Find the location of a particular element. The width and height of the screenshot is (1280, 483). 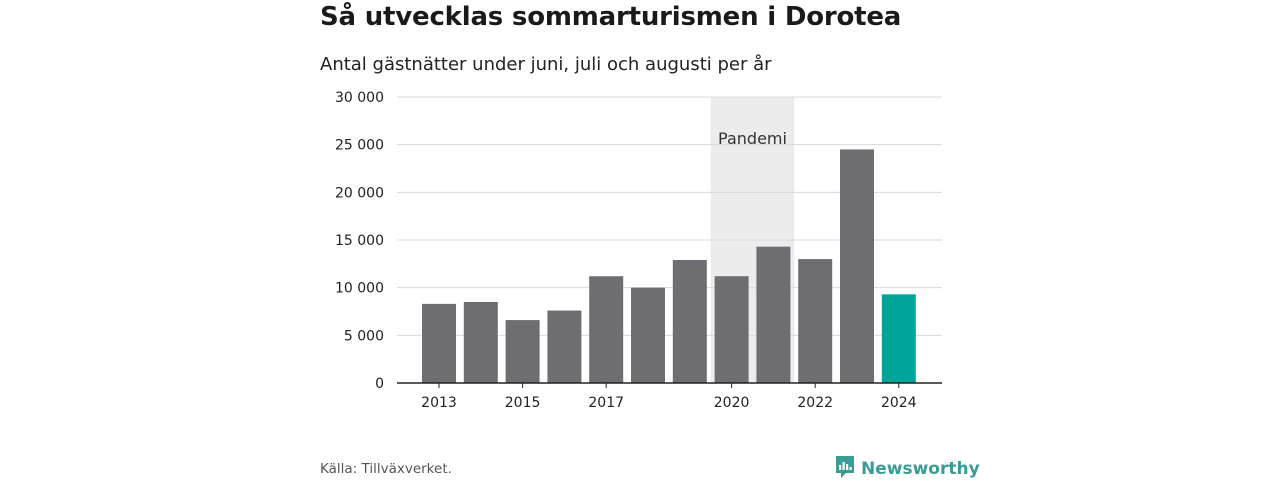

x-tick-label: 2017 is located at coordinates (606, 403).